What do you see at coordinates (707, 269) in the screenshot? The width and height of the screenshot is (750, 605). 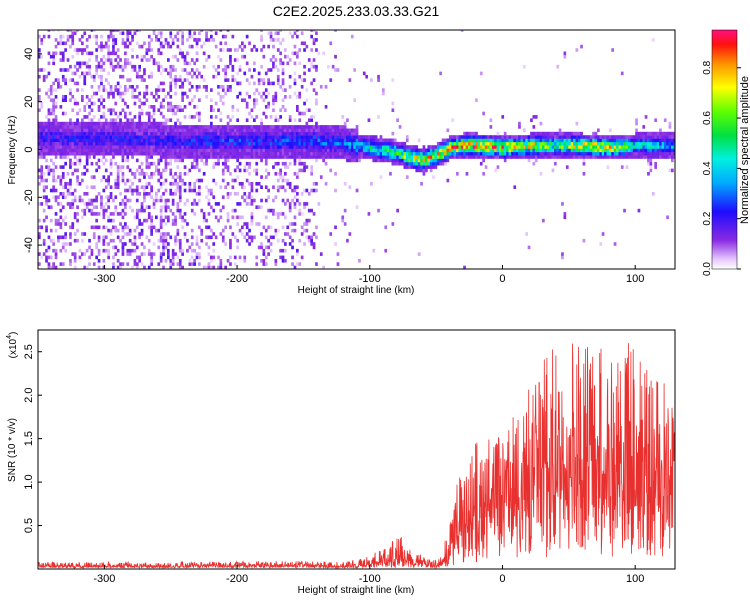 I see `colorbar-tick-label: 0.0` at bounding box center [707, 269].